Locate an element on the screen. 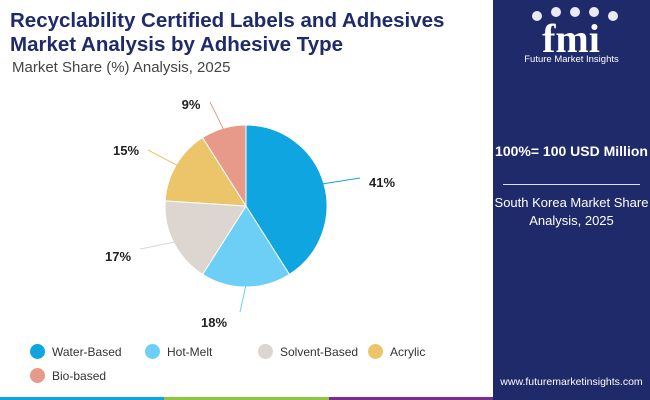  legend-item: Acrylic is located at coordinates (396, 351).